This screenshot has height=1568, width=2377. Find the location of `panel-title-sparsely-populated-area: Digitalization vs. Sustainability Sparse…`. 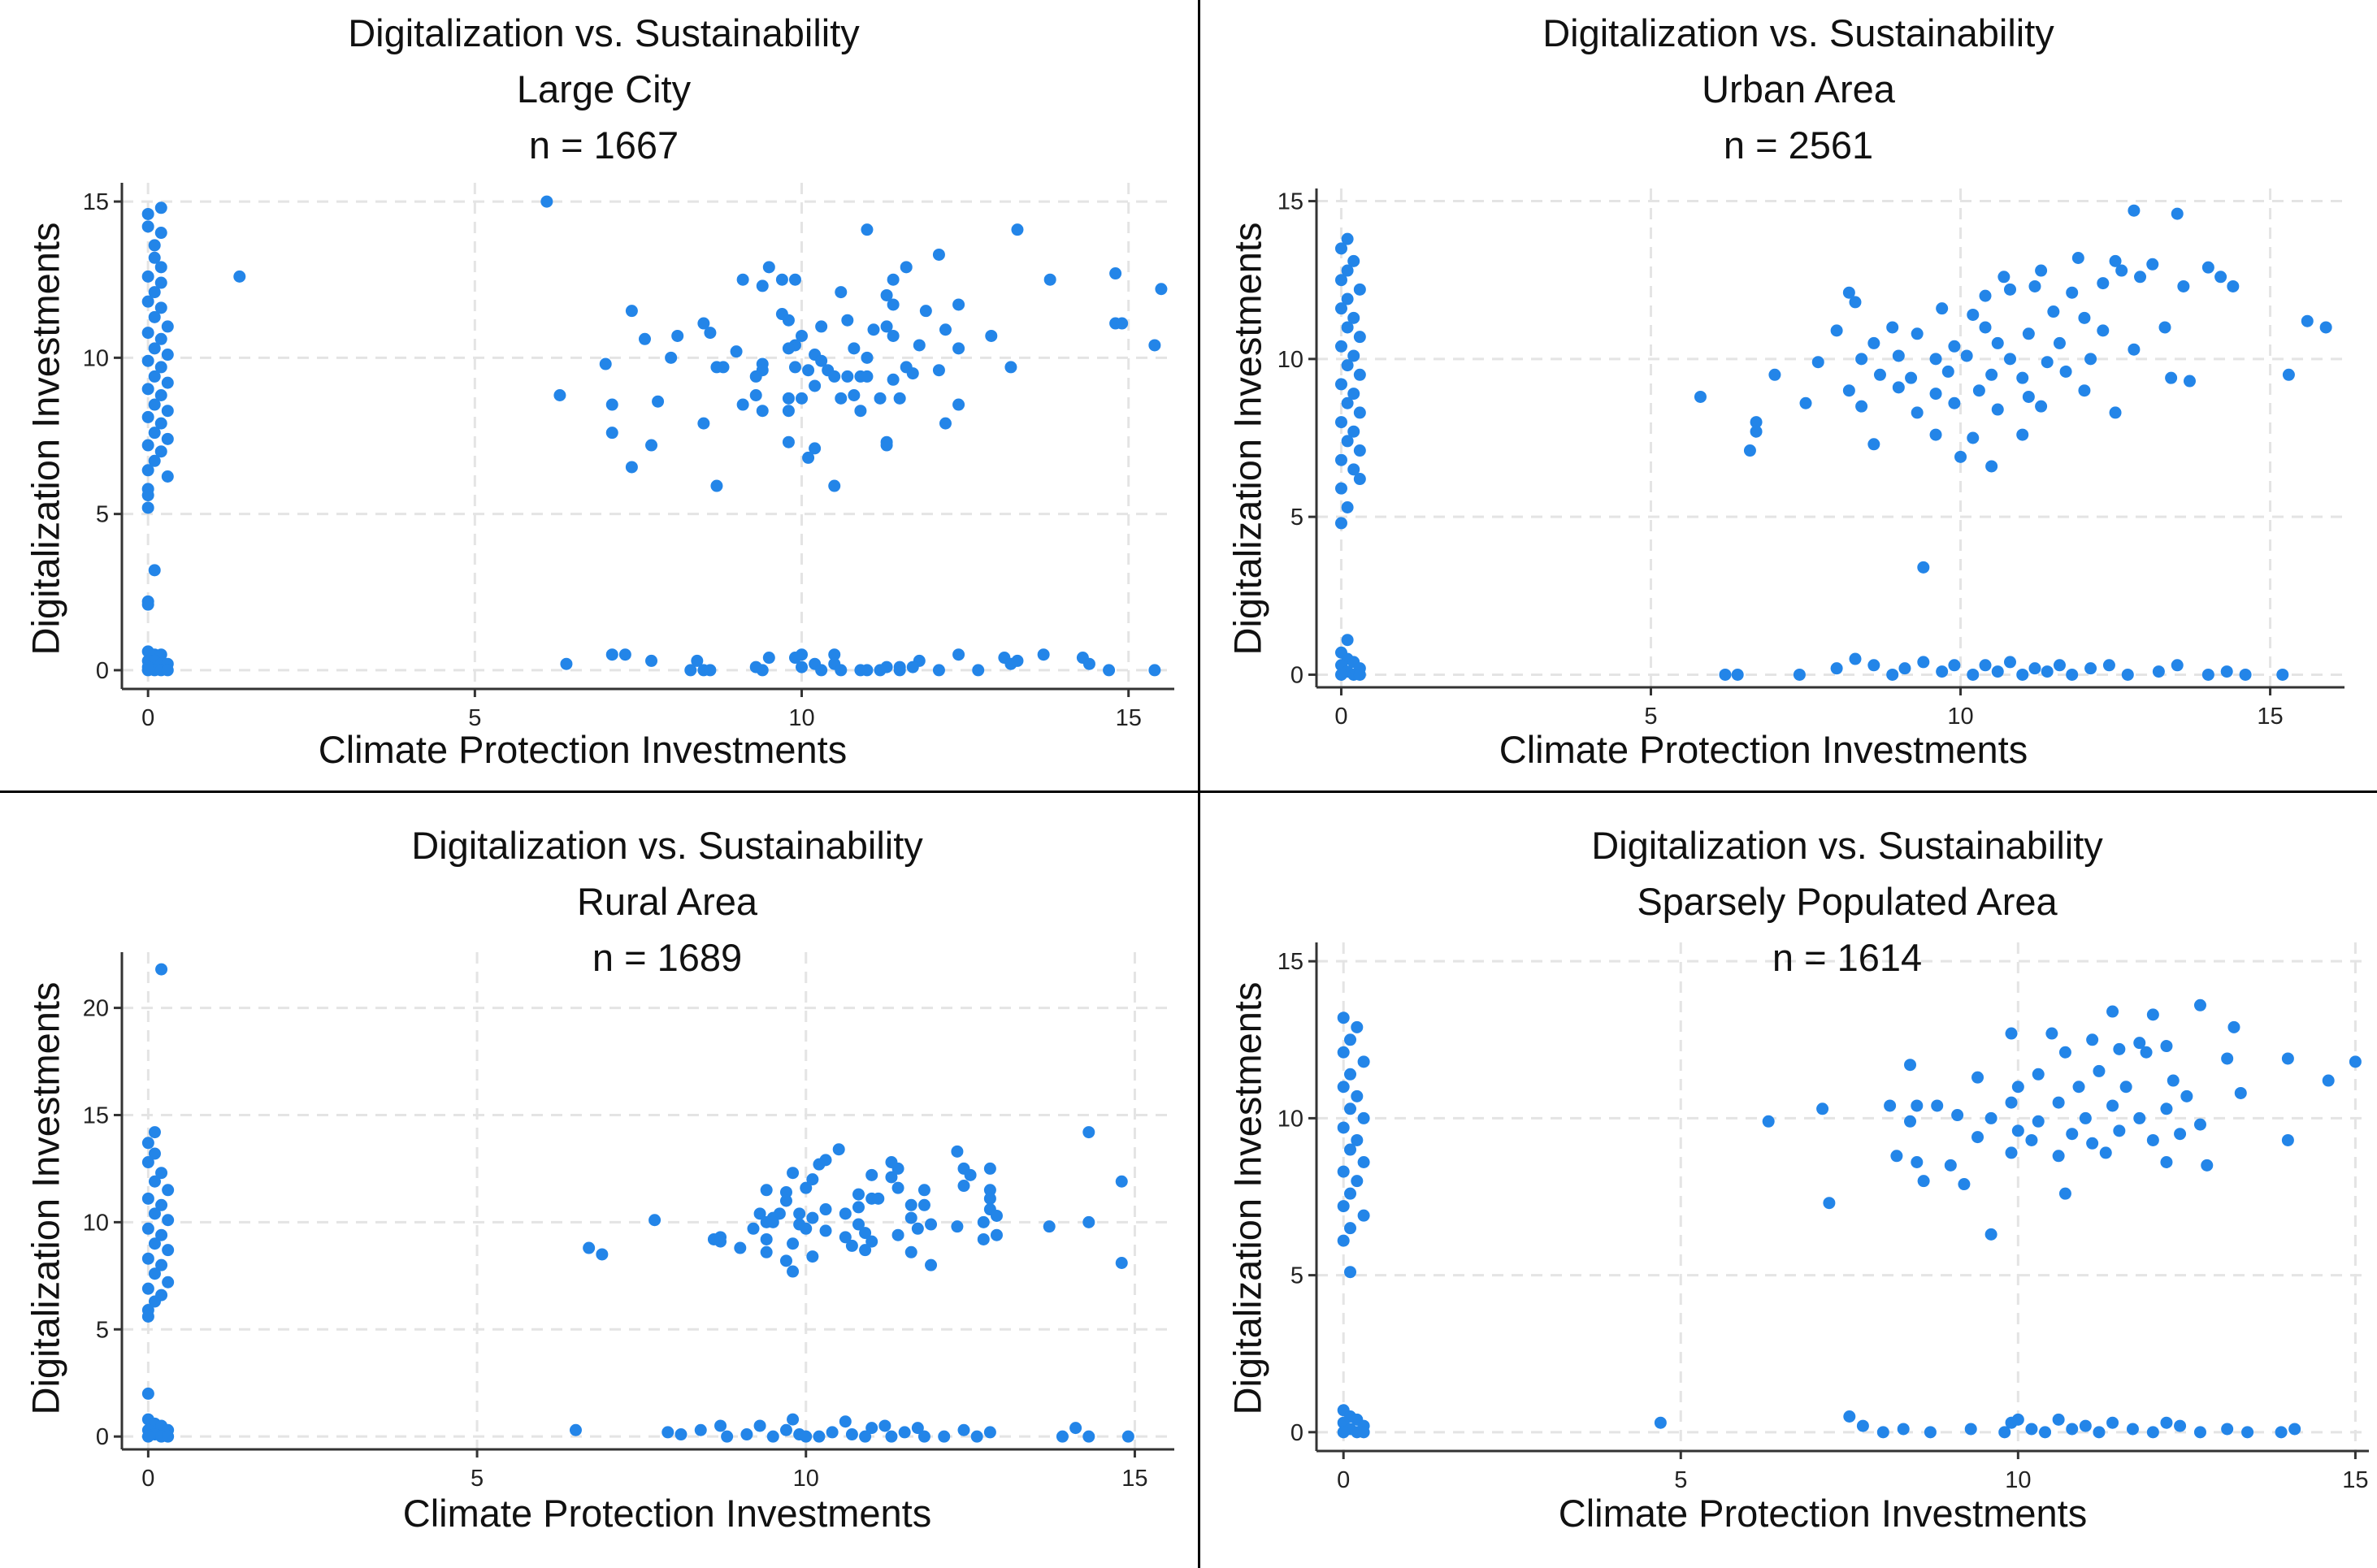

panel-title-sparsely-populated-area: Digitalization vs. Sustainability Sparse… is located at coordinates (1847, 901).